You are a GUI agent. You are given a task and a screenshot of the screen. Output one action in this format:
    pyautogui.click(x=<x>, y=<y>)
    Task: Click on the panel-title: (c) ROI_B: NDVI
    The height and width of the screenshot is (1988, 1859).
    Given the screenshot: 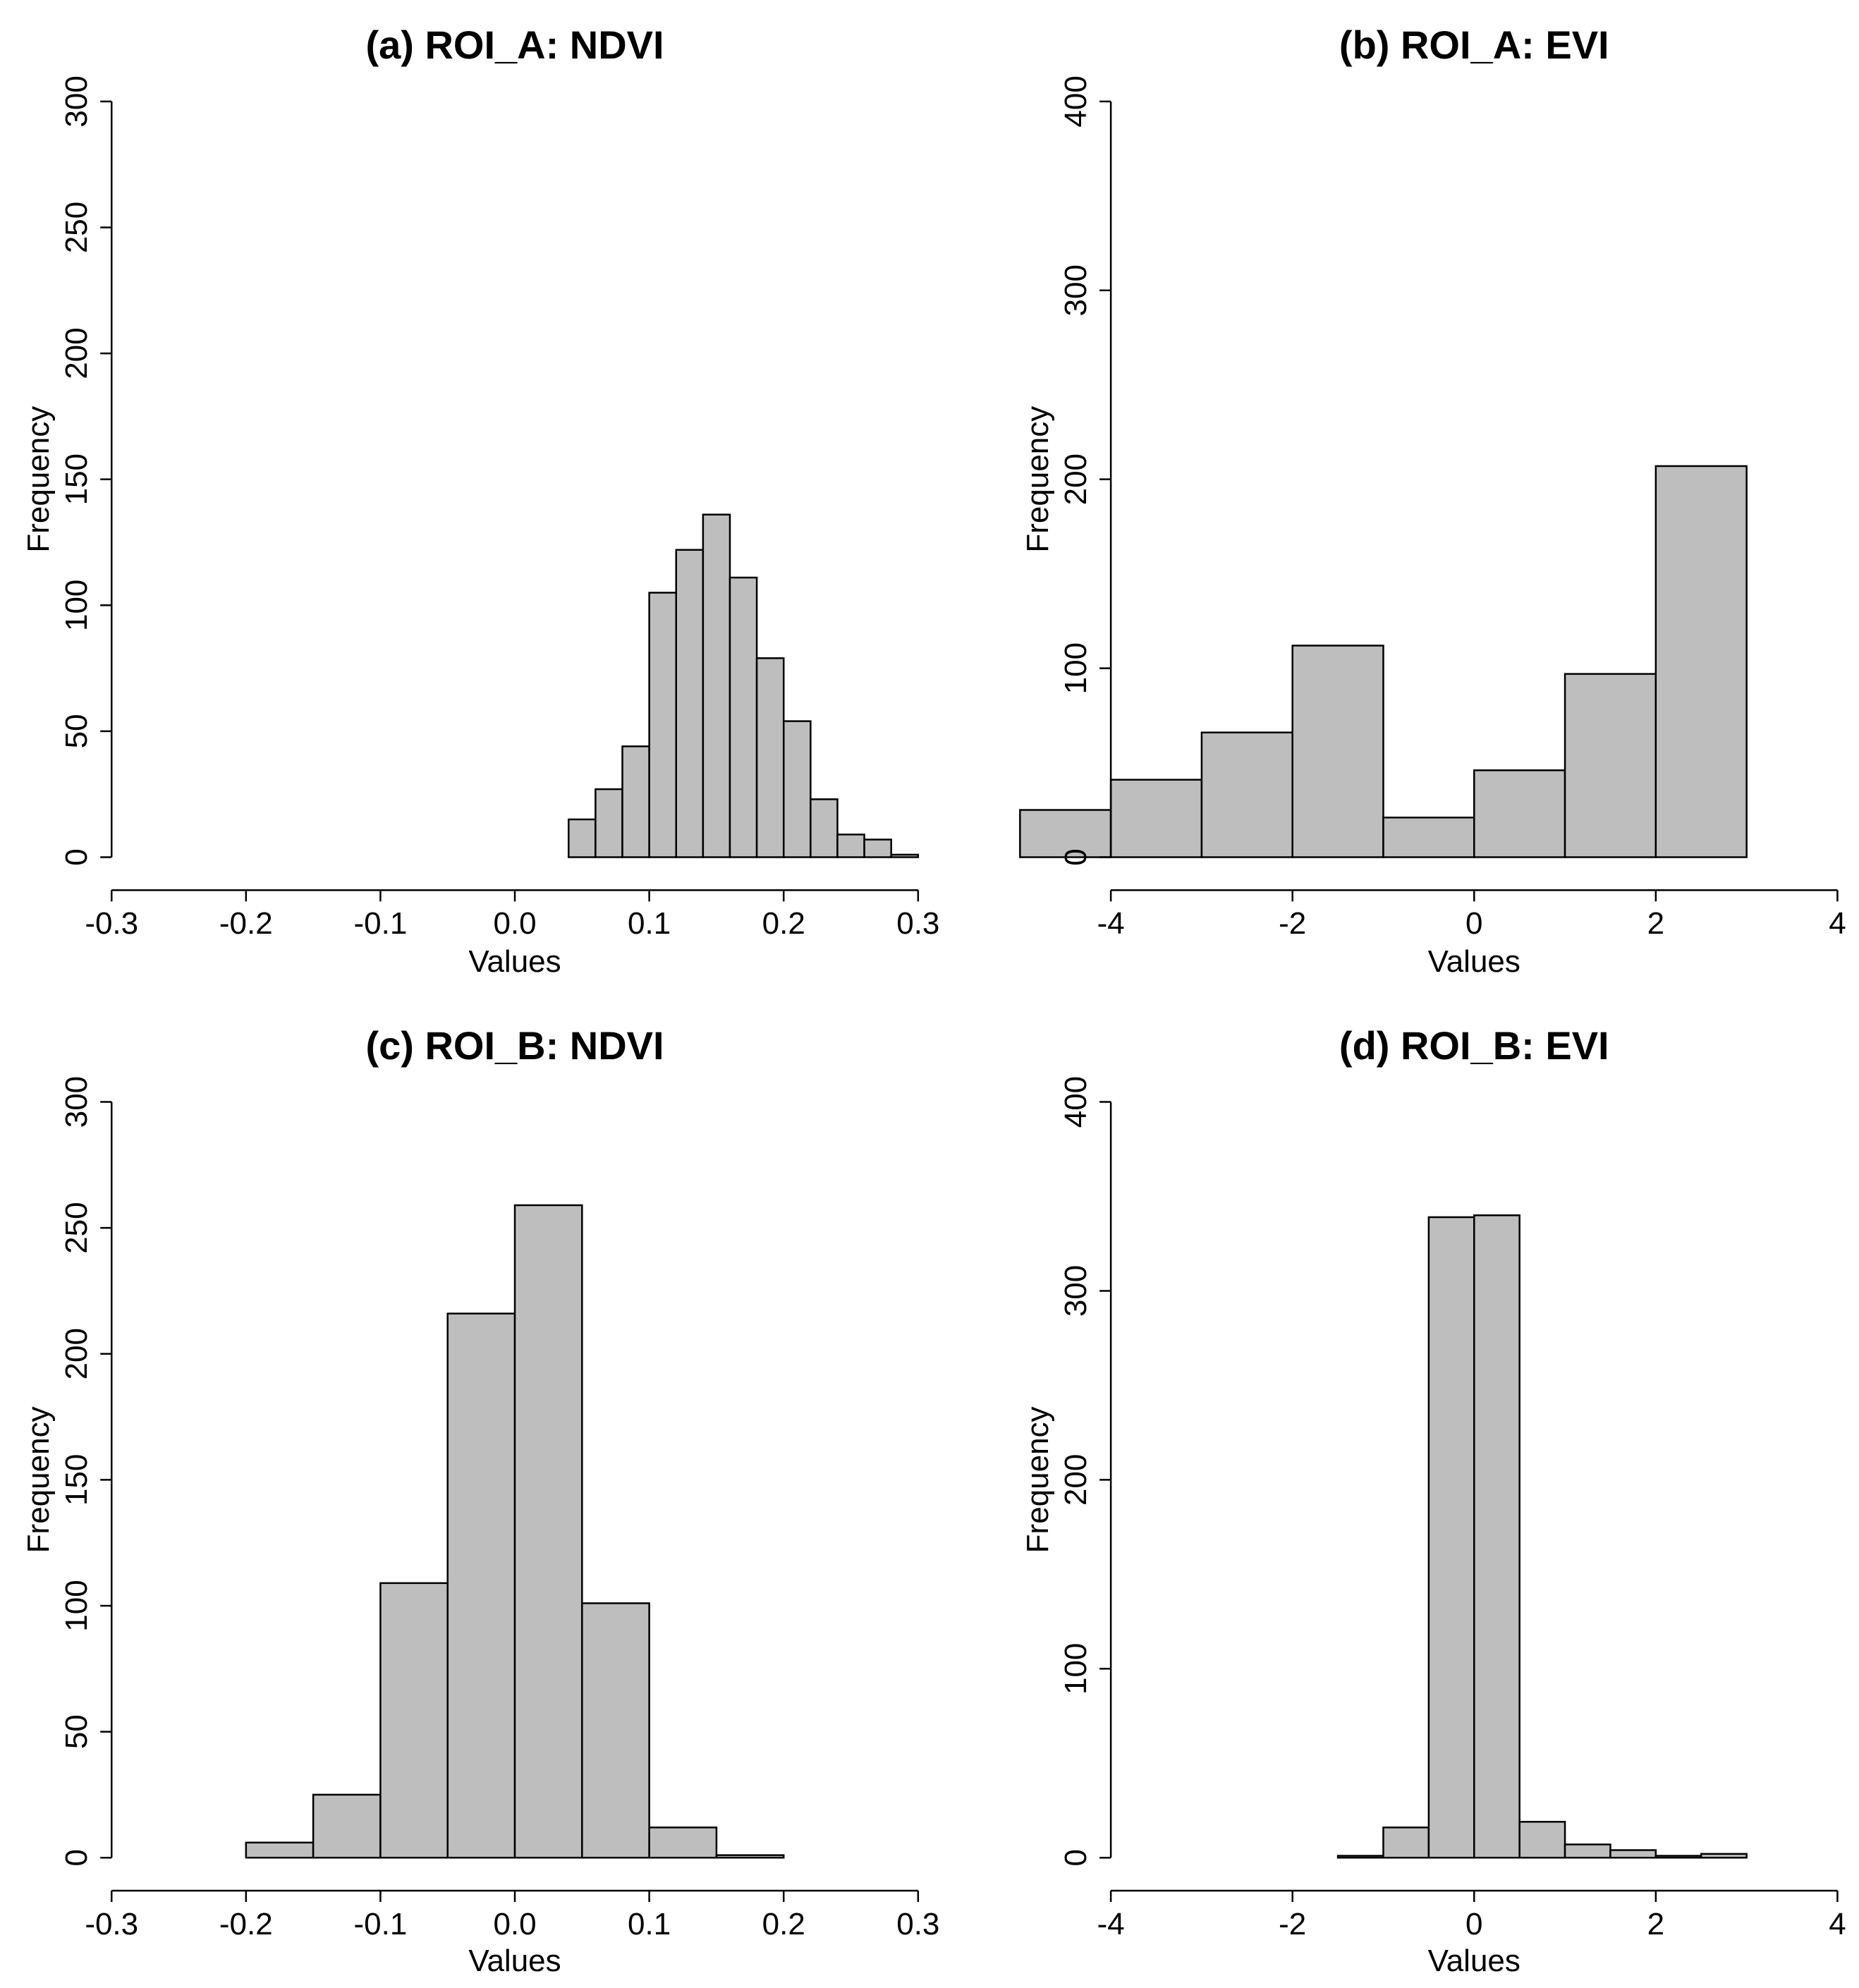 What is the action you would take?
    pyautogui.click(x=514, y=1045)
    